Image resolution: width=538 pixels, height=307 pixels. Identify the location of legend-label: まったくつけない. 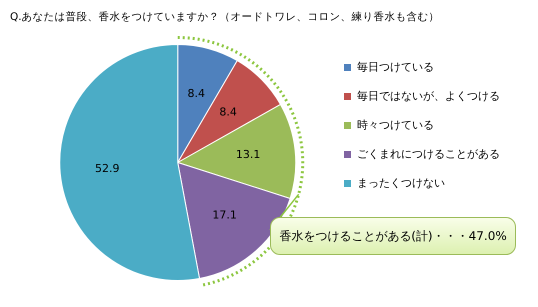
(401, 183).